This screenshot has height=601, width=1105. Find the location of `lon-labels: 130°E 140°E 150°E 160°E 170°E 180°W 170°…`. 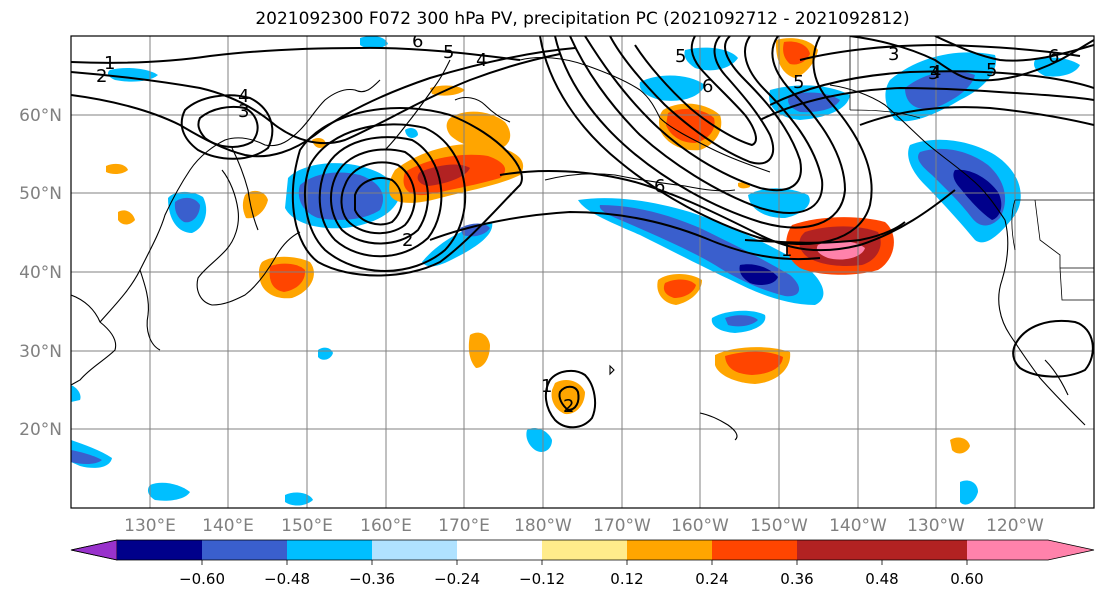

lon-labels: 130°E 140°E 150°E 160°E 170°E 180°W 170°… is located at coordinates (584, 526).